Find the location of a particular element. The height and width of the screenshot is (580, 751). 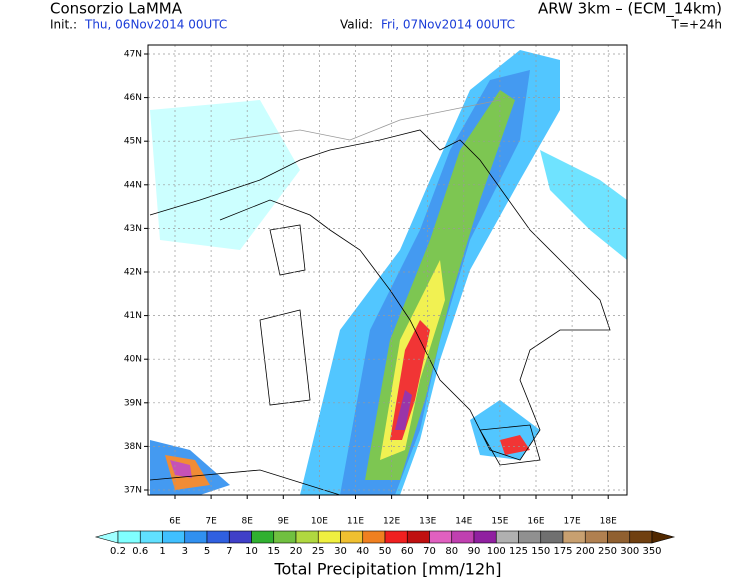

colorbar-label: 200 is located at coordinates (585, 551).